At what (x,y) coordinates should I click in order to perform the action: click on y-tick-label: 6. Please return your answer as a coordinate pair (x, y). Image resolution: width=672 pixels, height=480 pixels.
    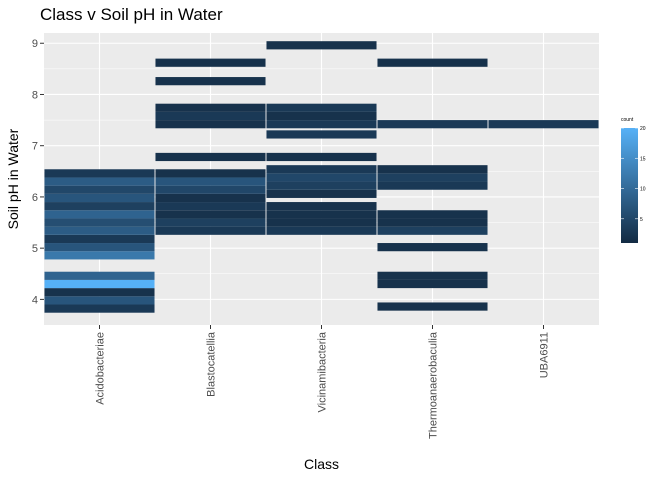
    Looking at the image, I should click on (35, 198).